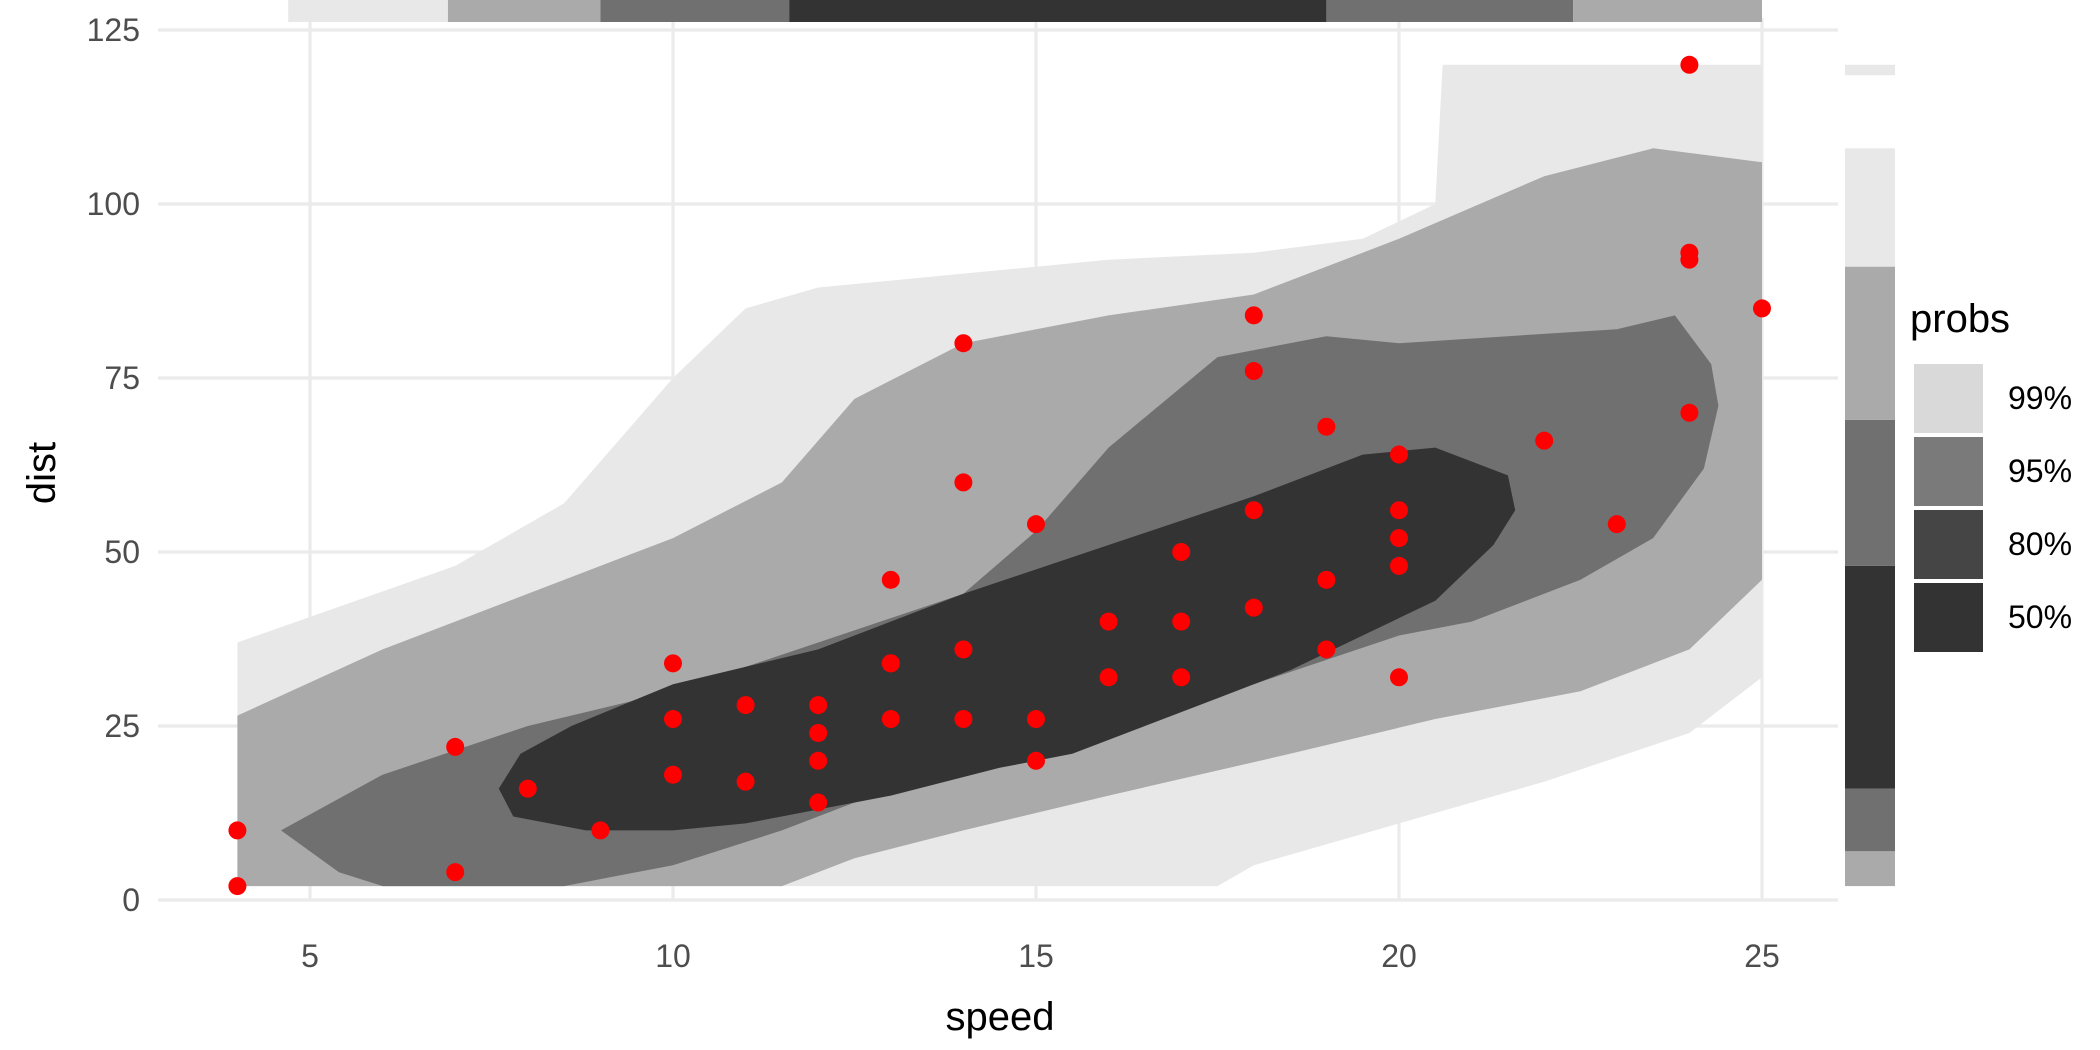 The width and height of the screenshot is (2100, 1050). I want to click on legend-label: 99%, so click(2040, 398).